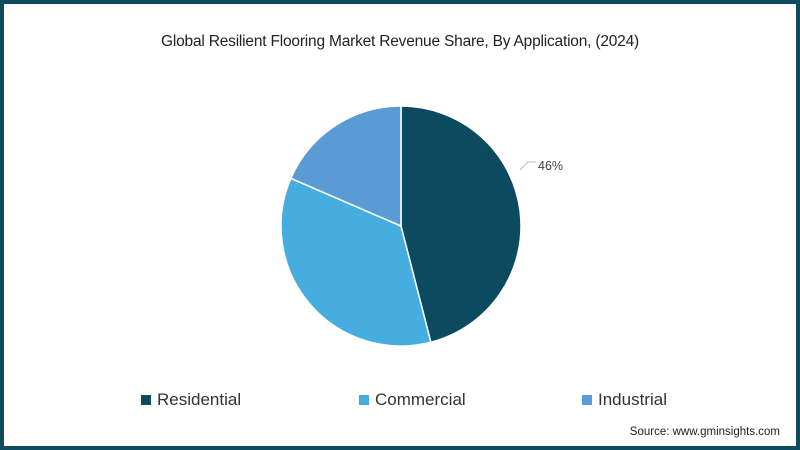  I want to click on pie-slice-commercial, so click(356, 262).